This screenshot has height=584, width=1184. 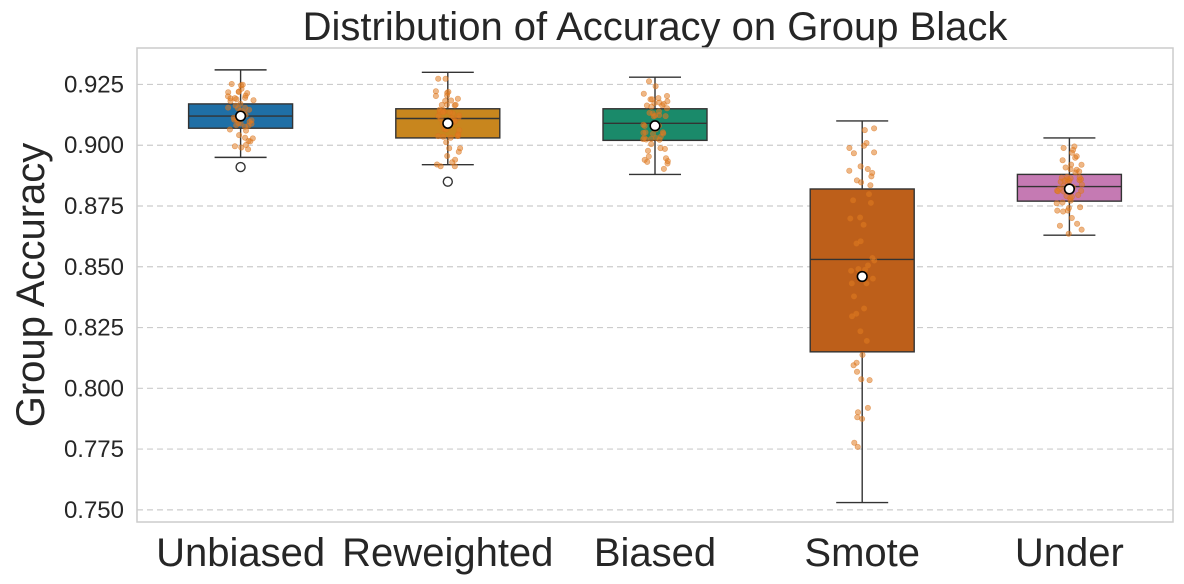 I want to click on y-tick-label: 0.825, so click(x=94, y=328).